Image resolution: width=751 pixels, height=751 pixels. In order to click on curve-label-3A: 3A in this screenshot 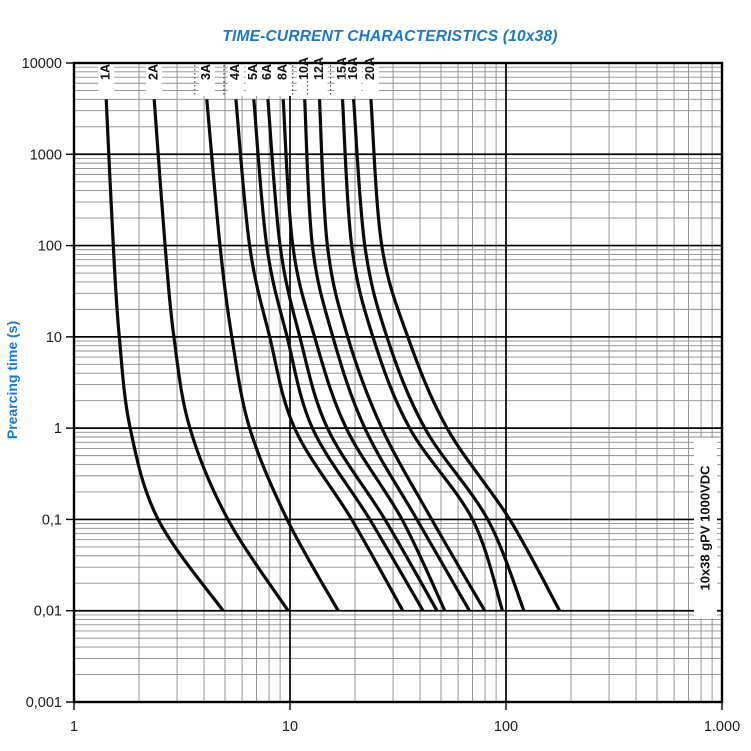, I will do `click(206, 72)`.